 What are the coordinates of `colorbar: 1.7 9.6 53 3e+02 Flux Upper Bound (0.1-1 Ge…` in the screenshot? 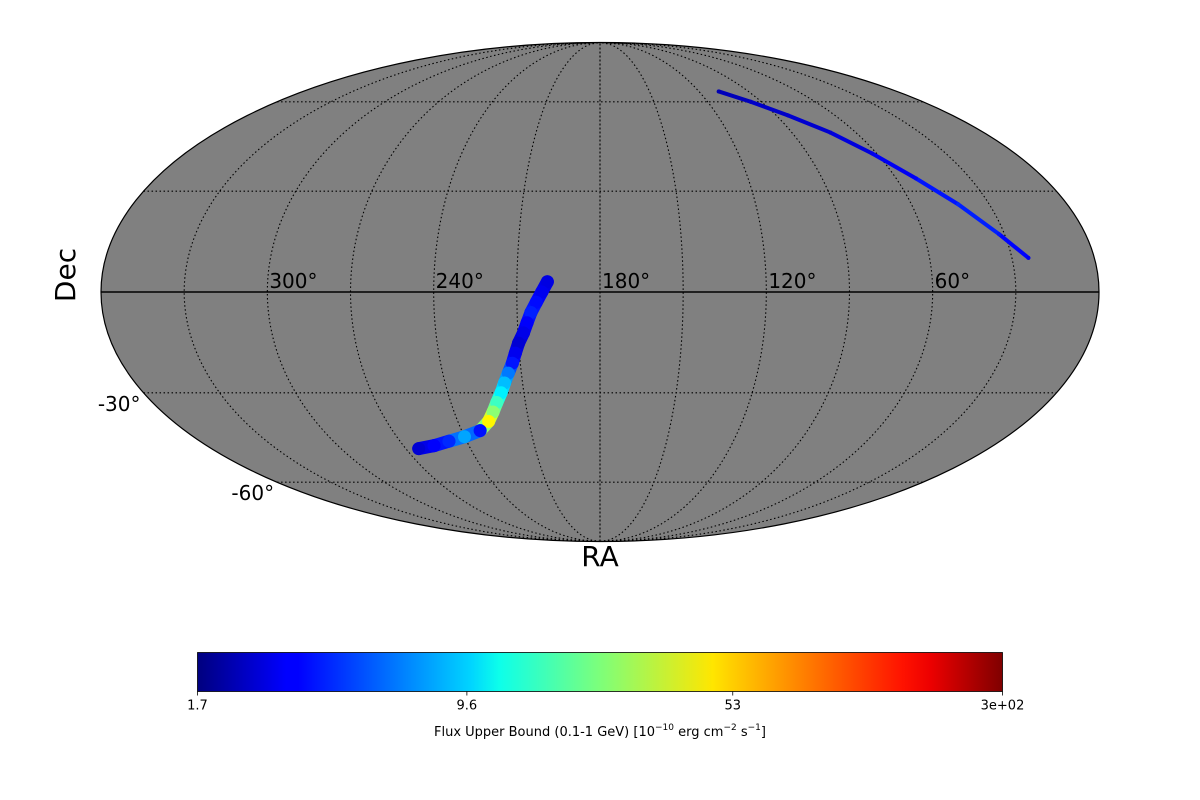 It's located at (606, 696).